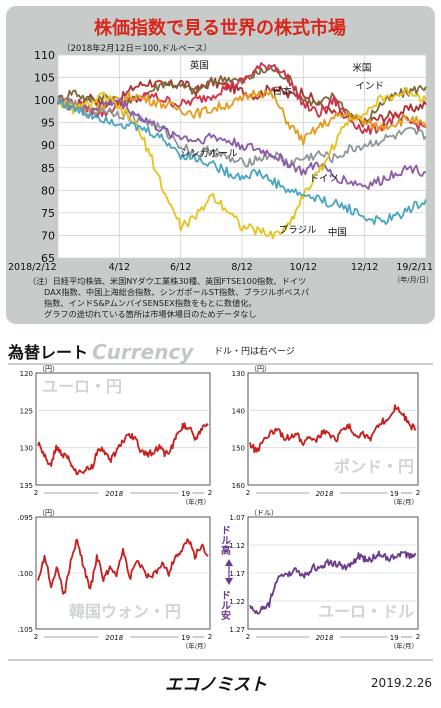  Describe the element at coordinates (167, 281) in the screenshot. I see `top-note-line-1: （注）日経平均株価、米国NYダウ工業株30種、英国FTSE100指数、ドイツ` at that location.